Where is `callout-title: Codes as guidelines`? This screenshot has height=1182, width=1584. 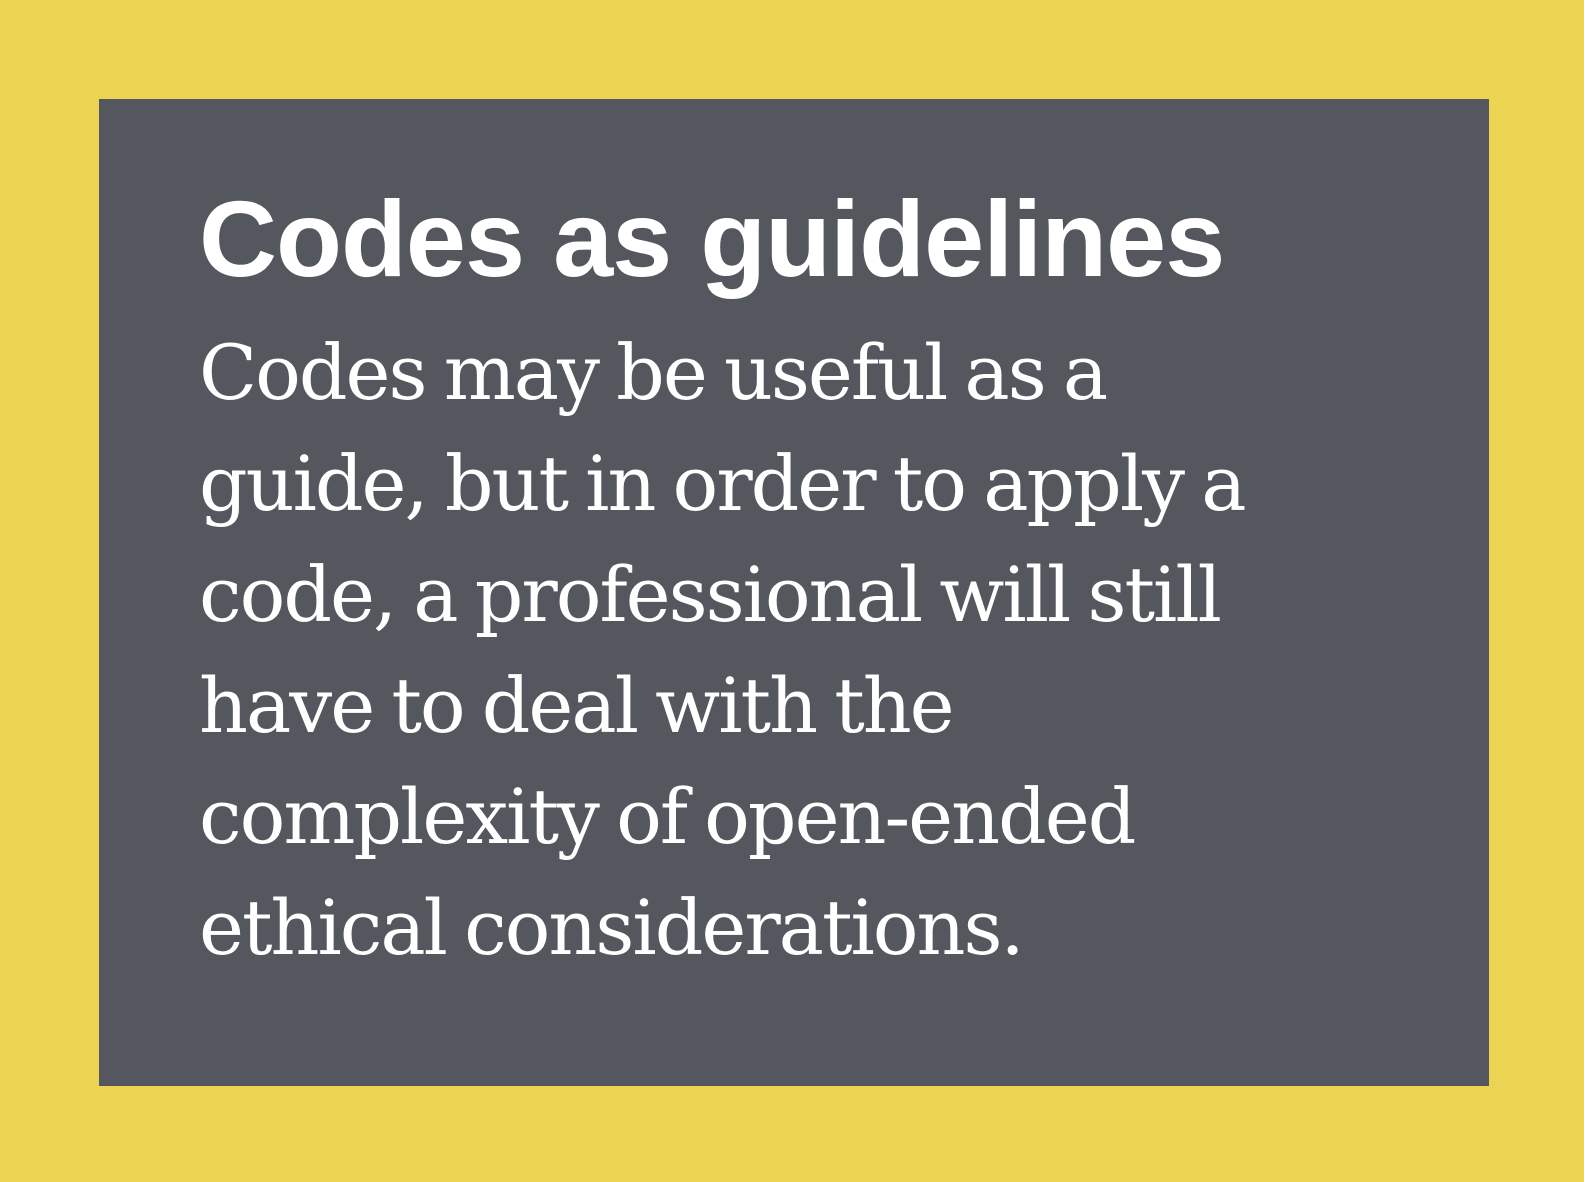
callout-title: Codes as guidelines is located at coordinates (712, 238).